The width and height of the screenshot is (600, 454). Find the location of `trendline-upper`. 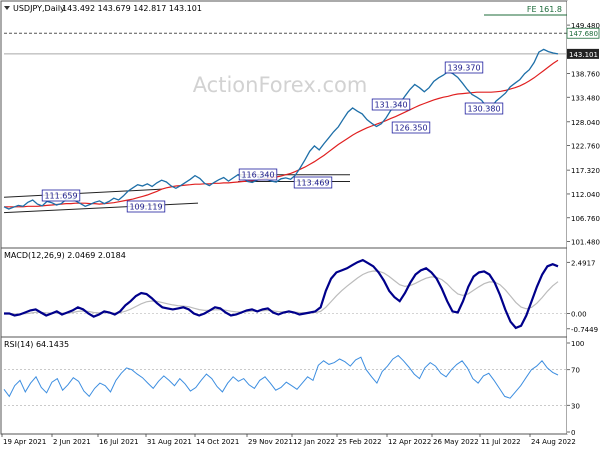

trendline-upper is located at coordinates (83, 193).